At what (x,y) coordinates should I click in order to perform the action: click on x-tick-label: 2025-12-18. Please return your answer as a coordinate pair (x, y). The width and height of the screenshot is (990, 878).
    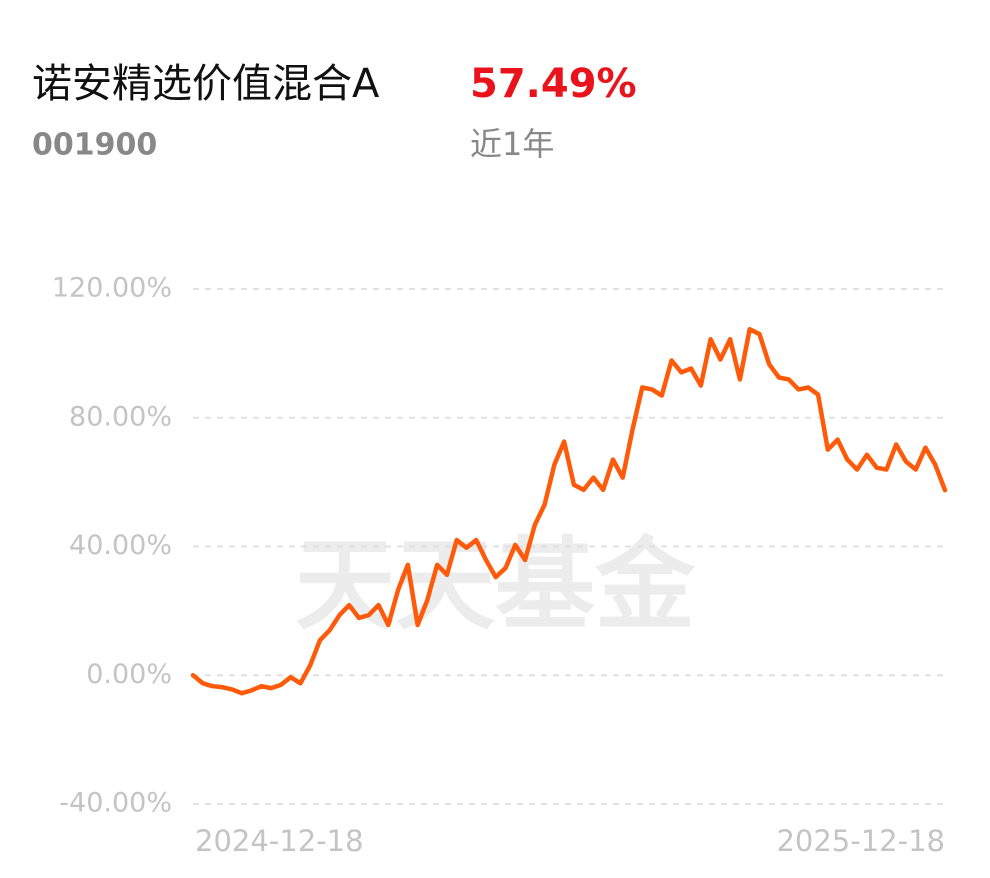
    Looking at the image, I should click on (860, 841).